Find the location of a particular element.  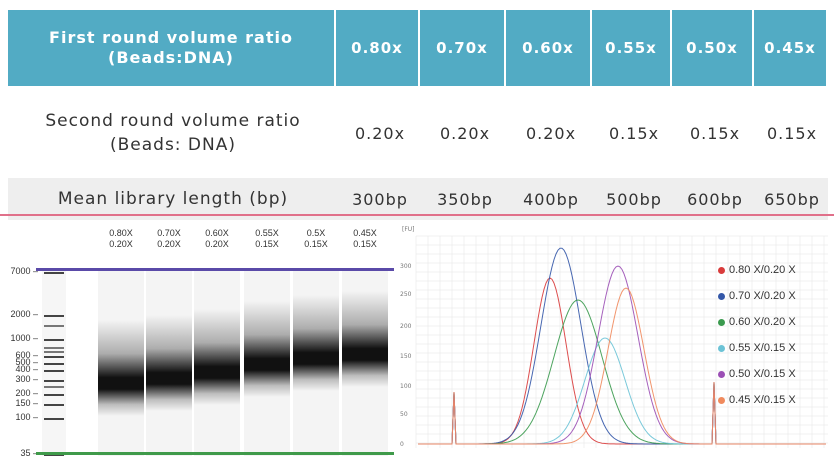

mean-length-value: 600bp is located at coordinates (715, 199).